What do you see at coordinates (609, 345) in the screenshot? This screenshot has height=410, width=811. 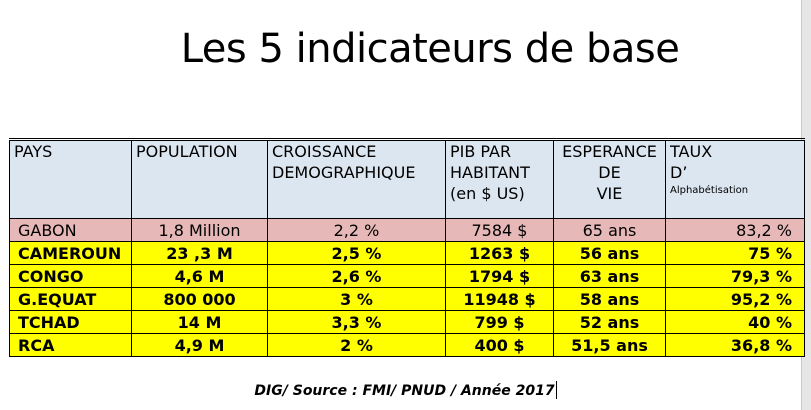 I see `cell-esperance: 51,5 ans` at bounding box center [609, 345].